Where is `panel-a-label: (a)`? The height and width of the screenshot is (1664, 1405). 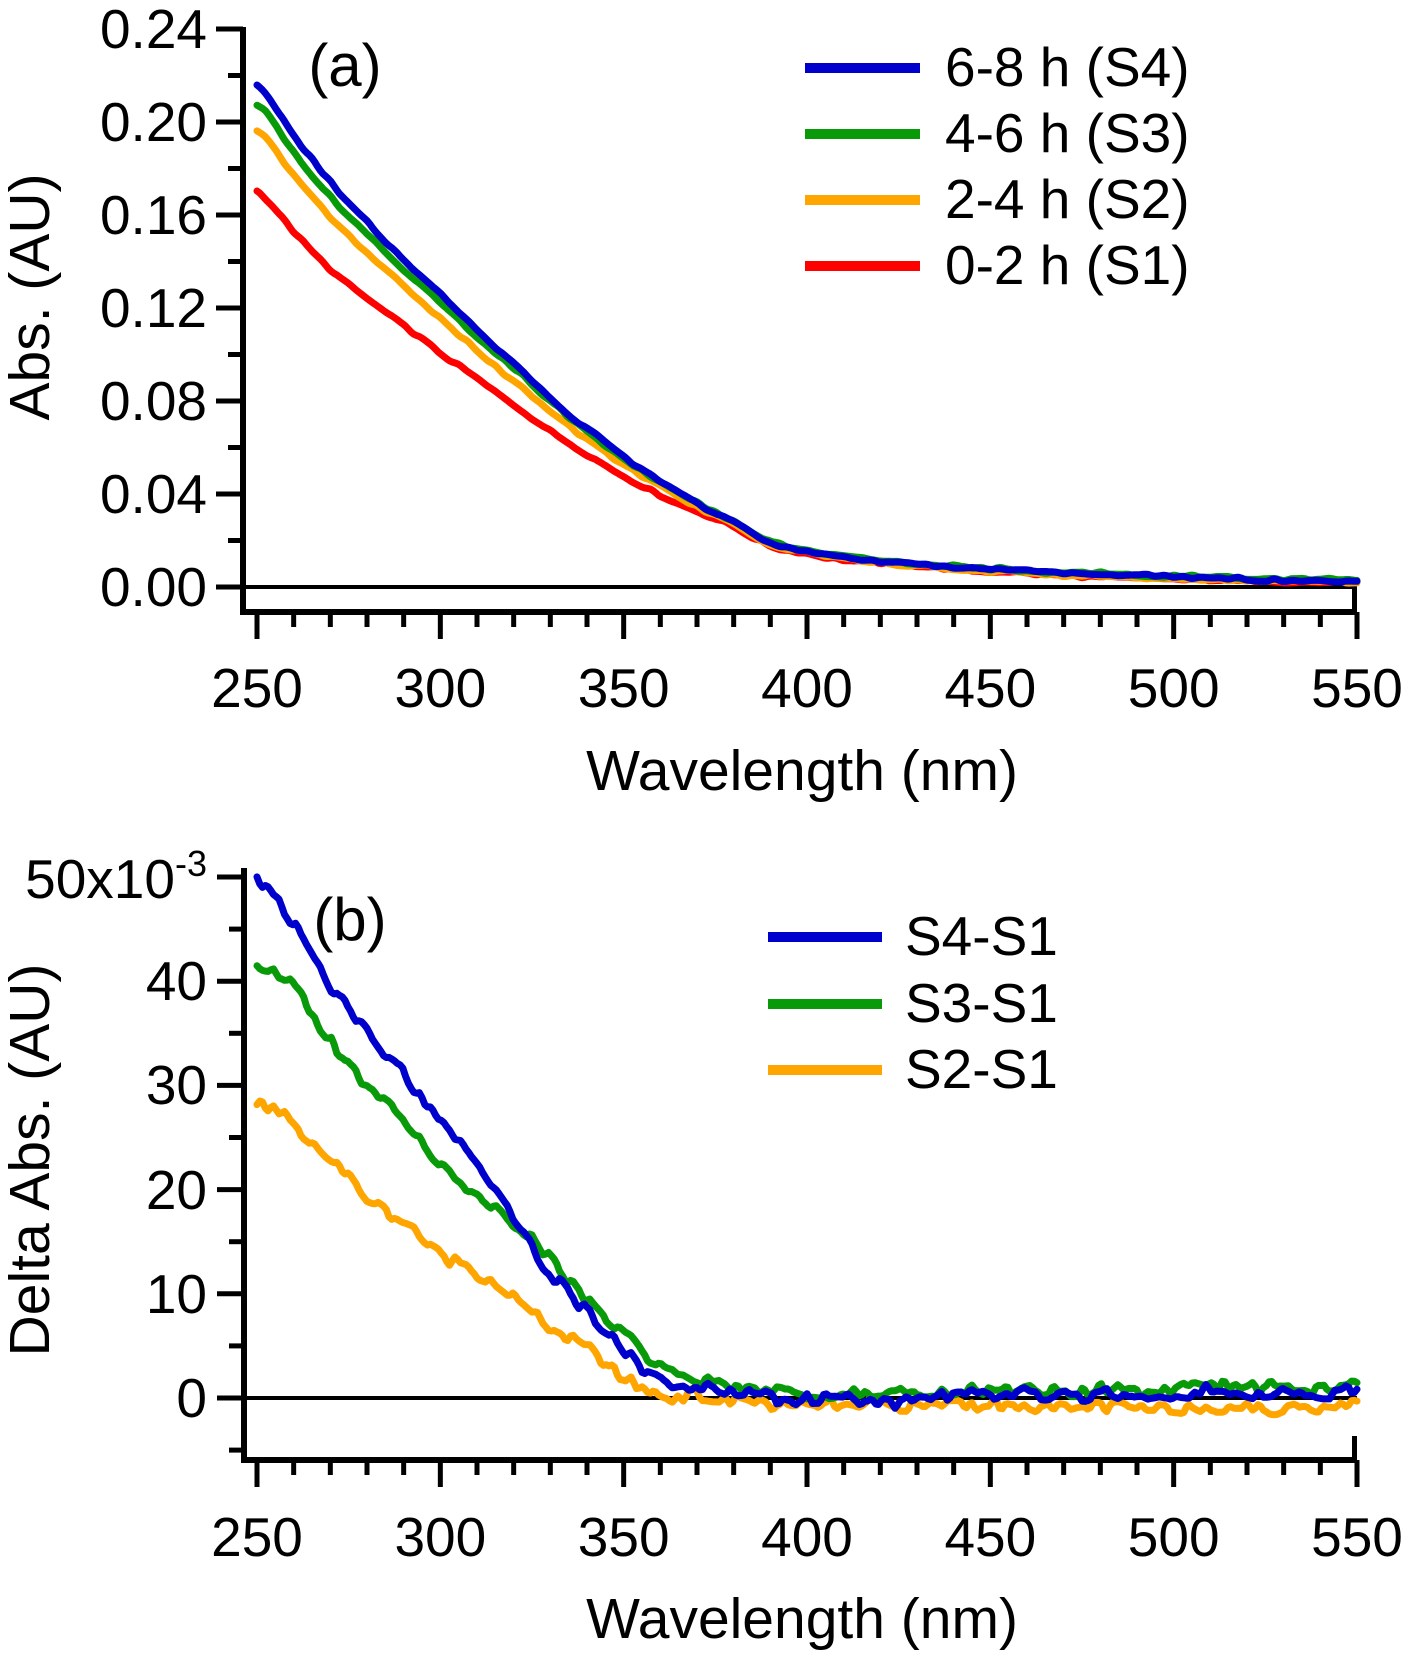 panel-a-label: (a) is located at coordinates (345, 65).